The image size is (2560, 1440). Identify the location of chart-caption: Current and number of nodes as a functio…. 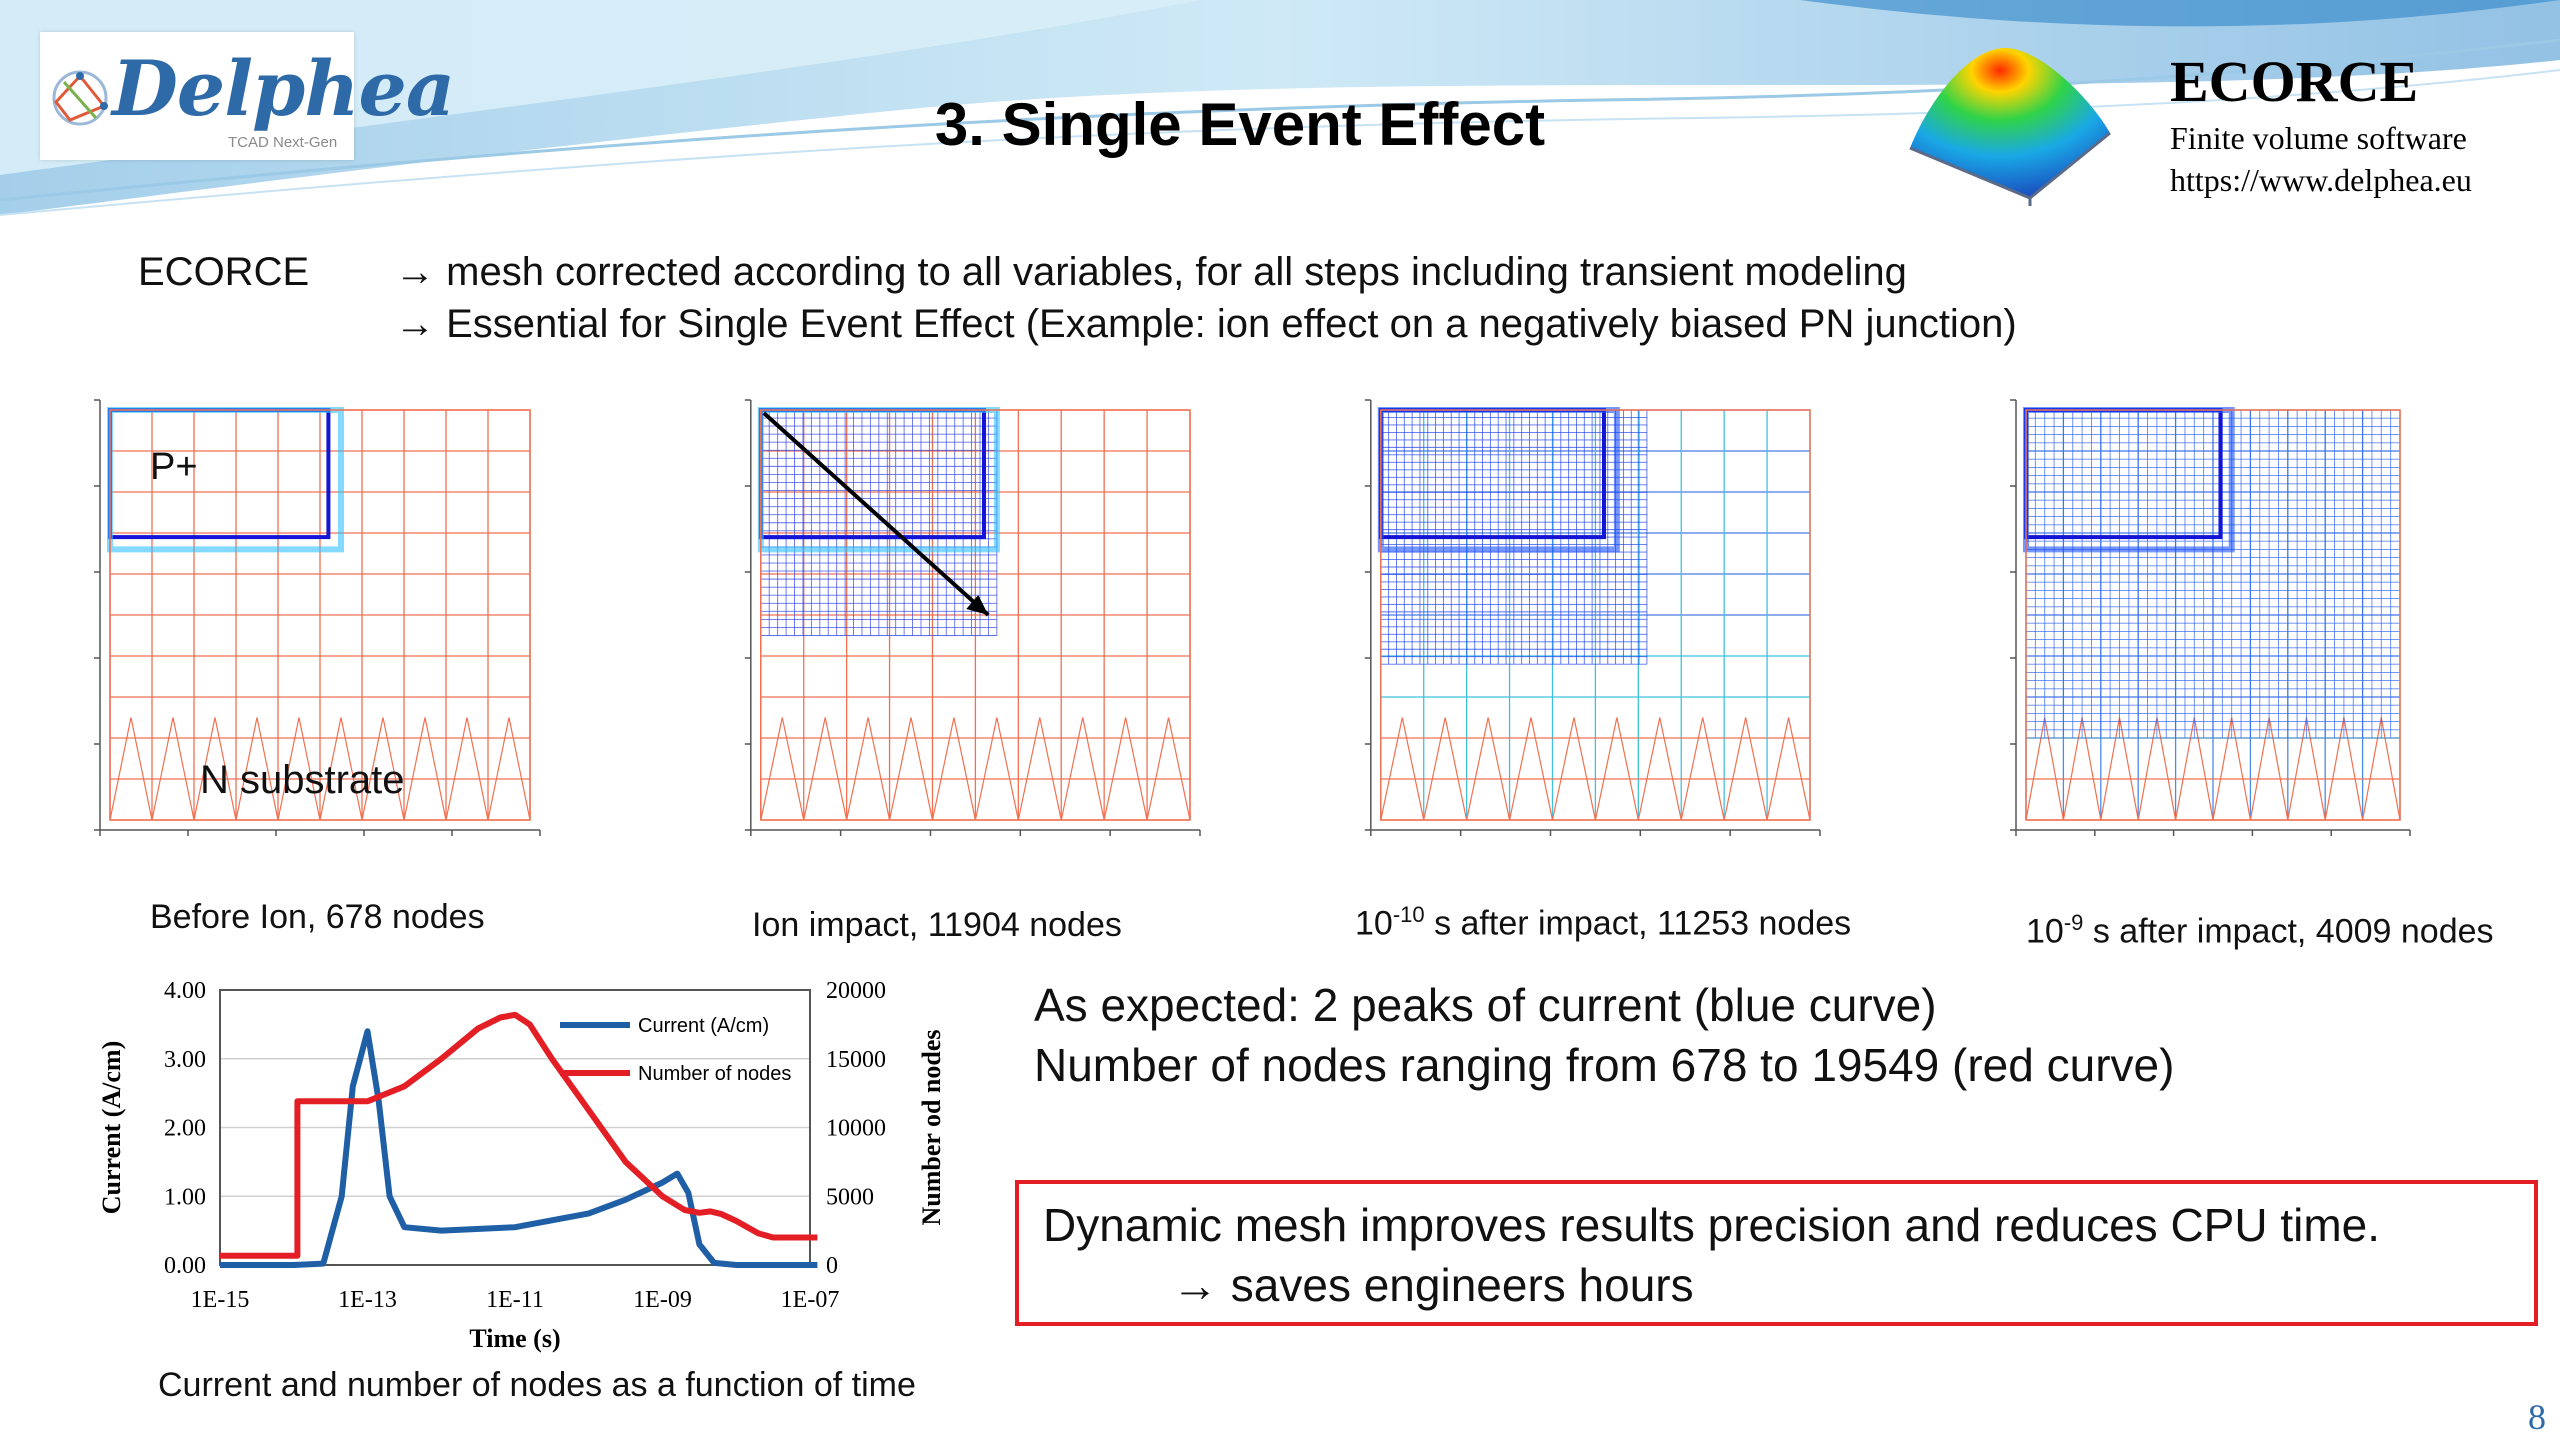
(537, 1385).